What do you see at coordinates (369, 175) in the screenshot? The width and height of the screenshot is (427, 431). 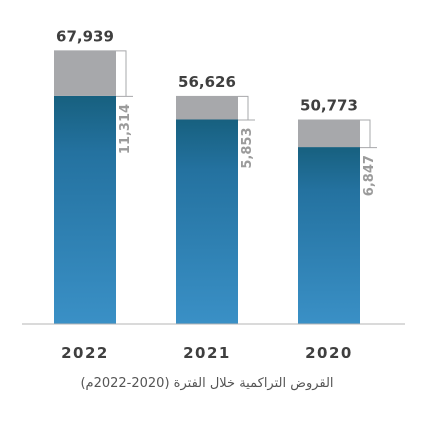 I see `increment-label-2020: 6,847` at bounding box center [369, 175].